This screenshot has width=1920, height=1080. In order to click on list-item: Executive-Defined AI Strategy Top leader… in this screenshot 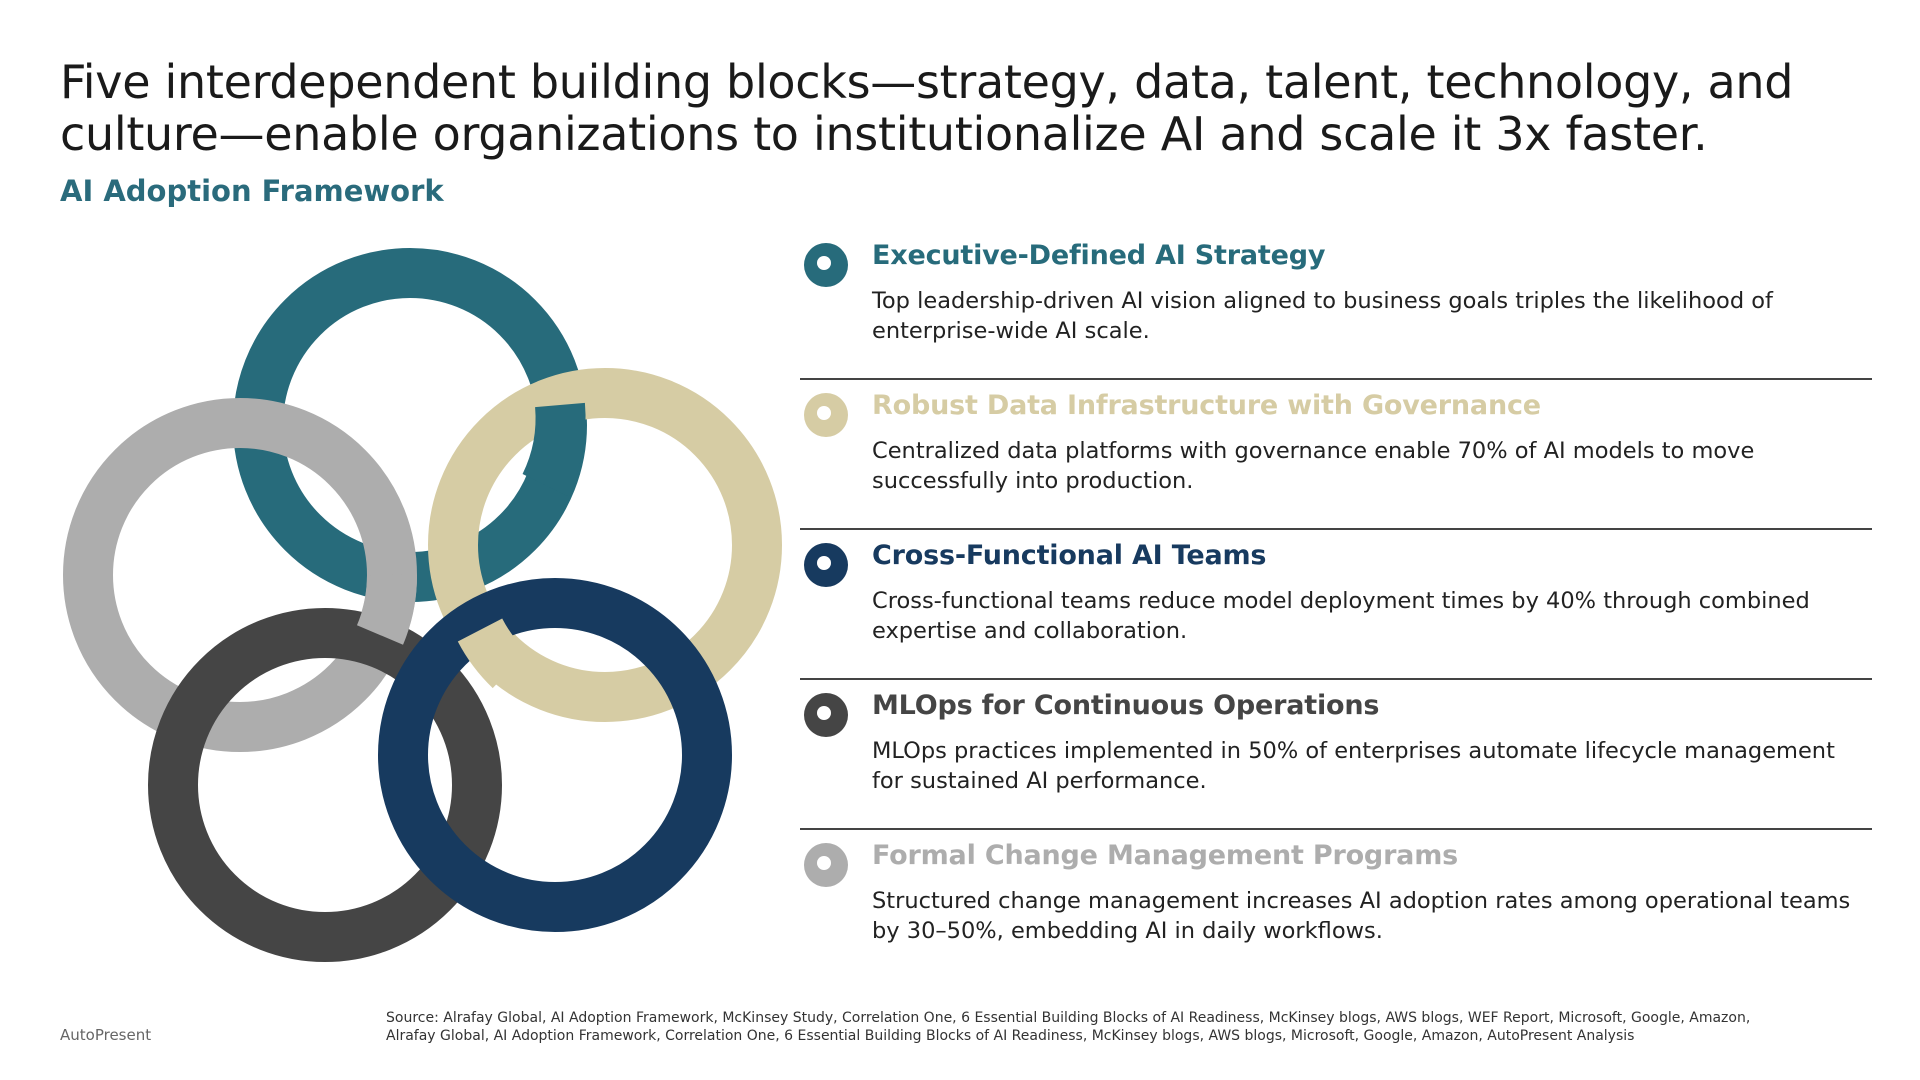, I will do `click(1336, 305)`.